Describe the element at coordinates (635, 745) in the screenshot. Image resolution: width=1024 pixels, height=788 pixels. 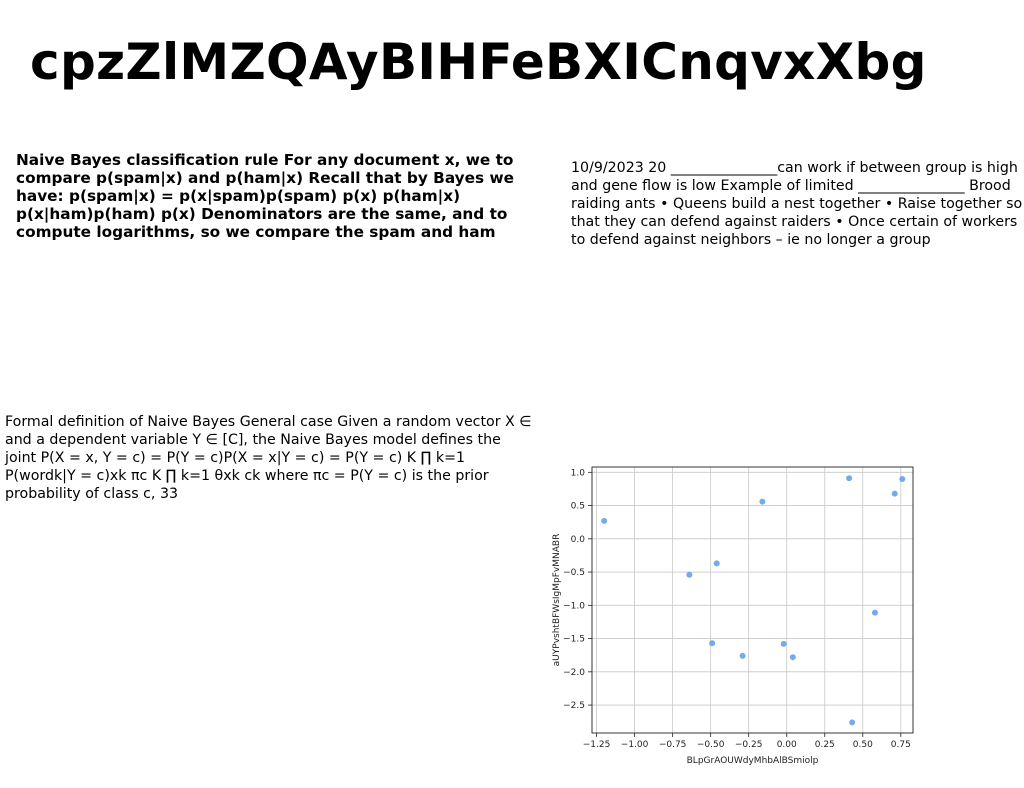
I see `x-tick-label: −1.00` at that location.